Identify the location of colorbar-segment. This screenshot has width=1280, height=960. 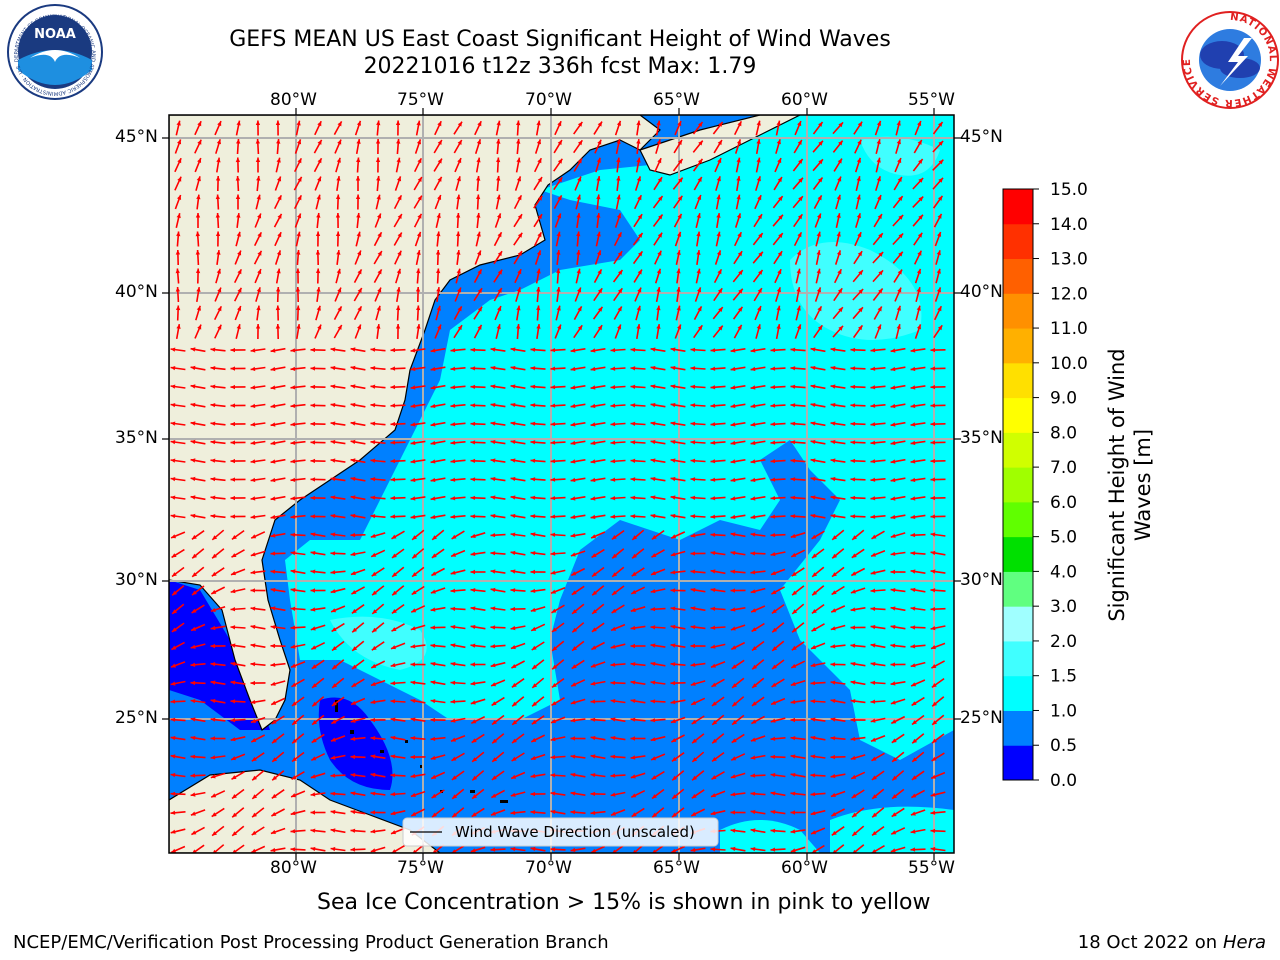
(1018, 658).